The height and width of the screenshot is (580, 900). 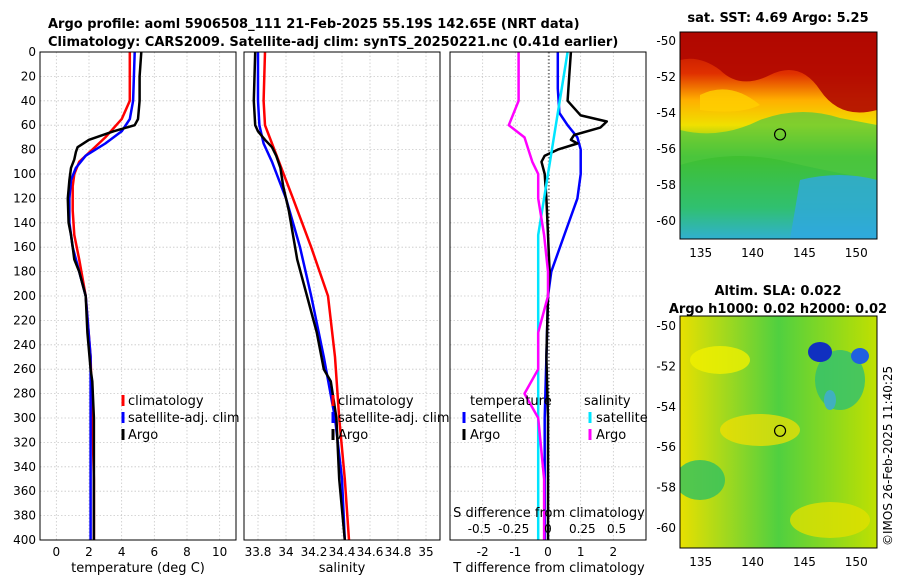 I want to click on y-tick-label: 260, so click(x=24, y=369).